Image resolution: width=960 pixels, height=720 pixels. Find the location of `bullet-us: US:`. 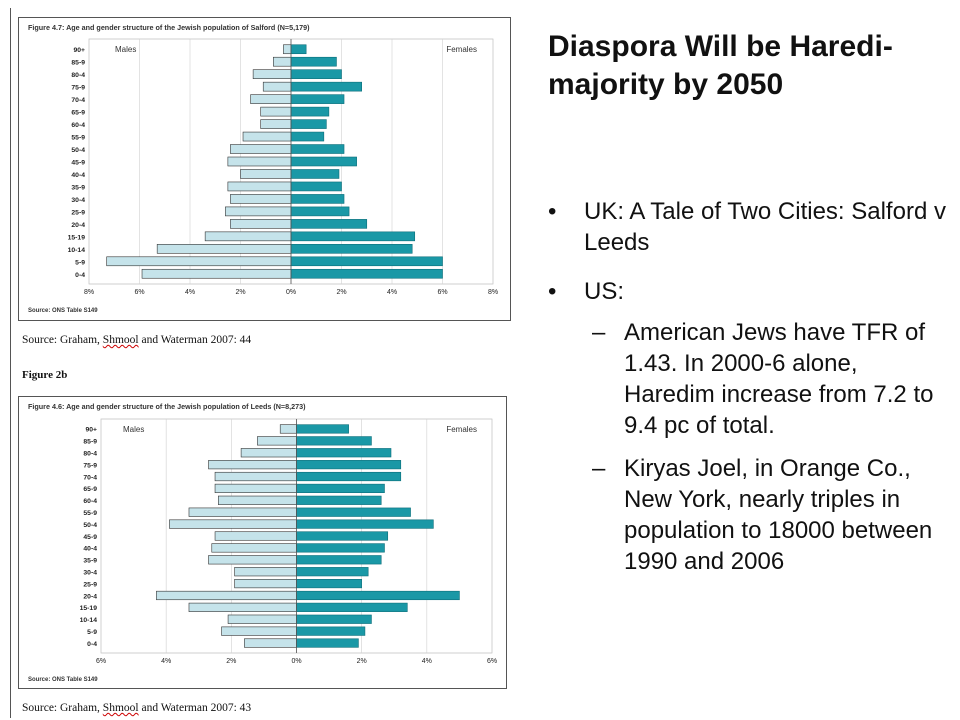

bullet-us: US: is located at coordinates (748, 291).